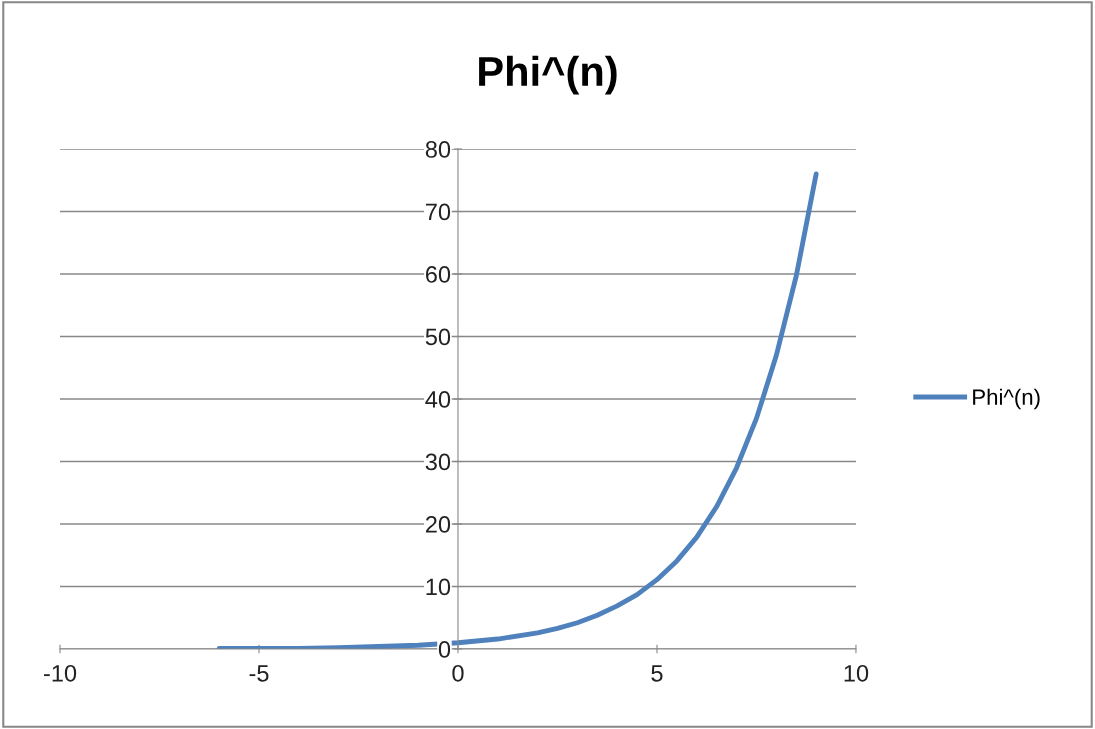 This screenshot has height=729, width=1095. What do you see at coordinates (438, 587) in the screenshot?
I see `y-tick-label: 10` at bounding box center [438, 587].